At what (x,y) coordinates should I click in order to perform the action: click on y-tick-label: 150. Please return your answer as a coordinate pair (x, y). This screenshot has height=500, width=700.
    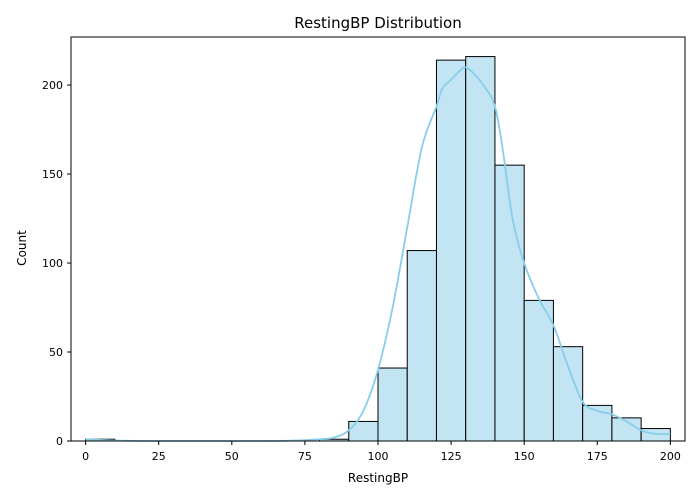
    Looking at the image, I should click on (52, 174).